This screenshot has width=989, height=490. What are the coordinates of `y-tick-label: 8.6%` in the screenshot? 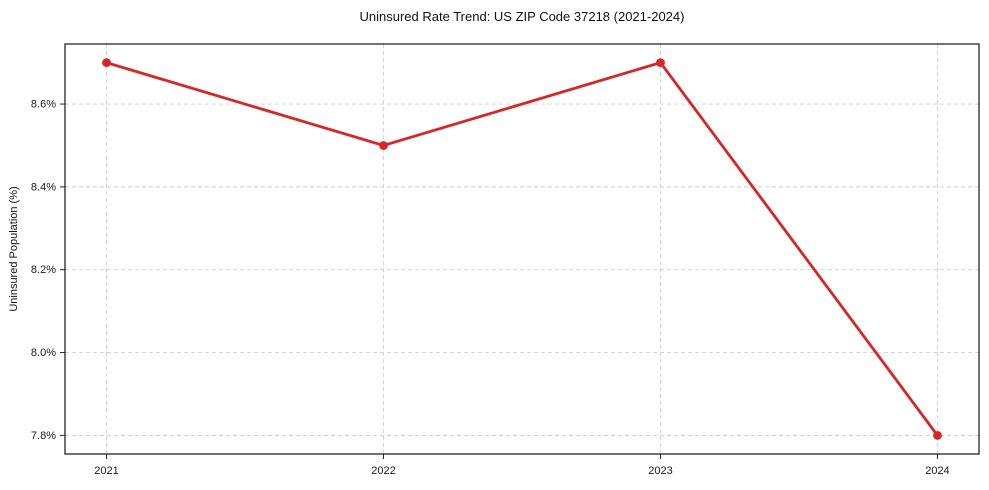 It's located at (43, 105).